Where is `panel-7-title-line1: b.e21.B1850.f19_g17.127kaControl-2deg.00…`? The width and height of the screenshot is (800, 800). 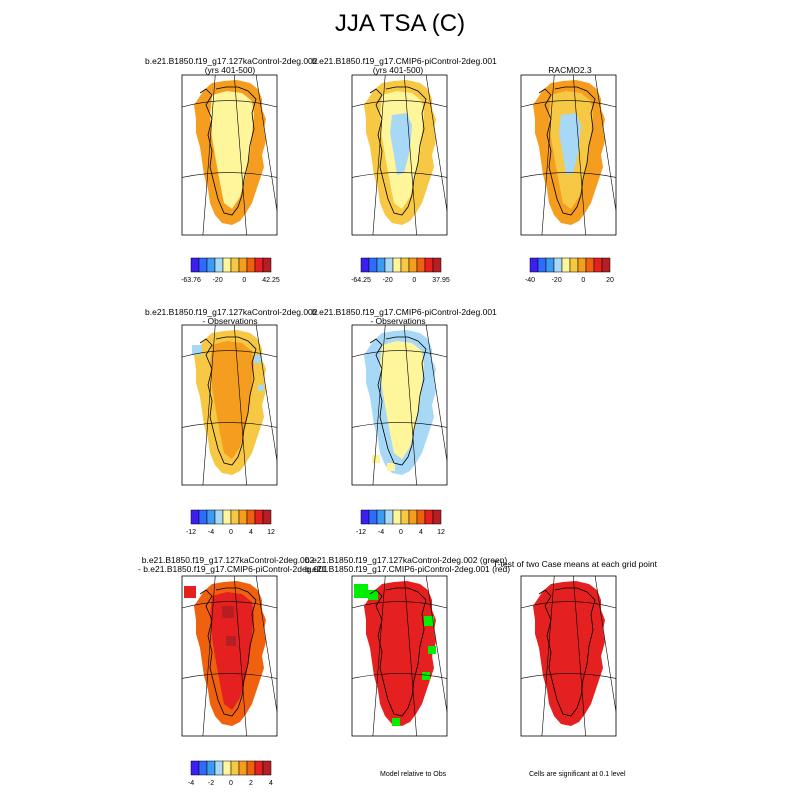 panel-7-title-line1: b.e21.B1850.f19_g17.127kaControl-2deg.00… is located at coordinates (406, 560).